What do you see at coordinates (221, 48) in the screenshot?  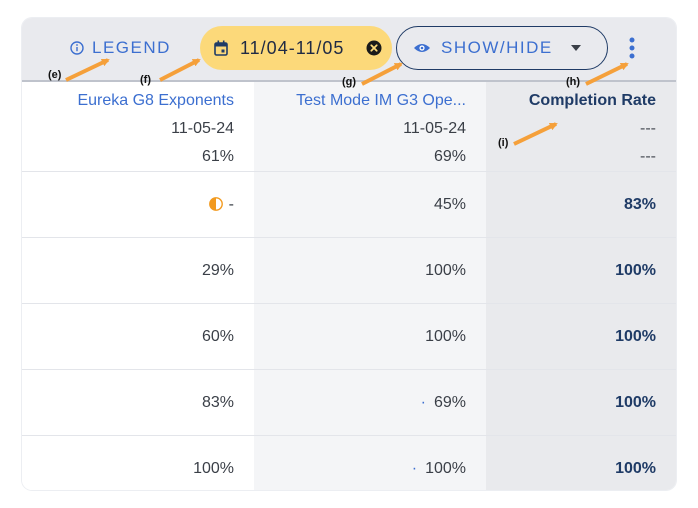 I see `calendar-icon` at bounding box center [221, 48].